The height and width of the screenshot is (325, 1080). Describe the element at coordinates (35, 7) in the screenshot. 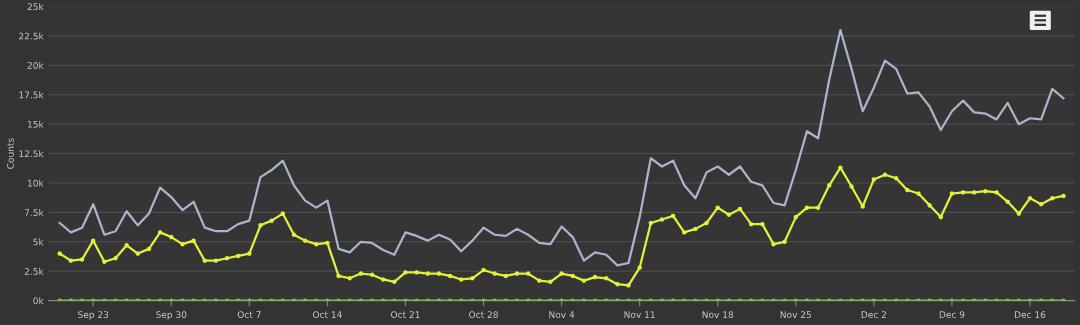

I see `y-tick-label: 25k` at that location.